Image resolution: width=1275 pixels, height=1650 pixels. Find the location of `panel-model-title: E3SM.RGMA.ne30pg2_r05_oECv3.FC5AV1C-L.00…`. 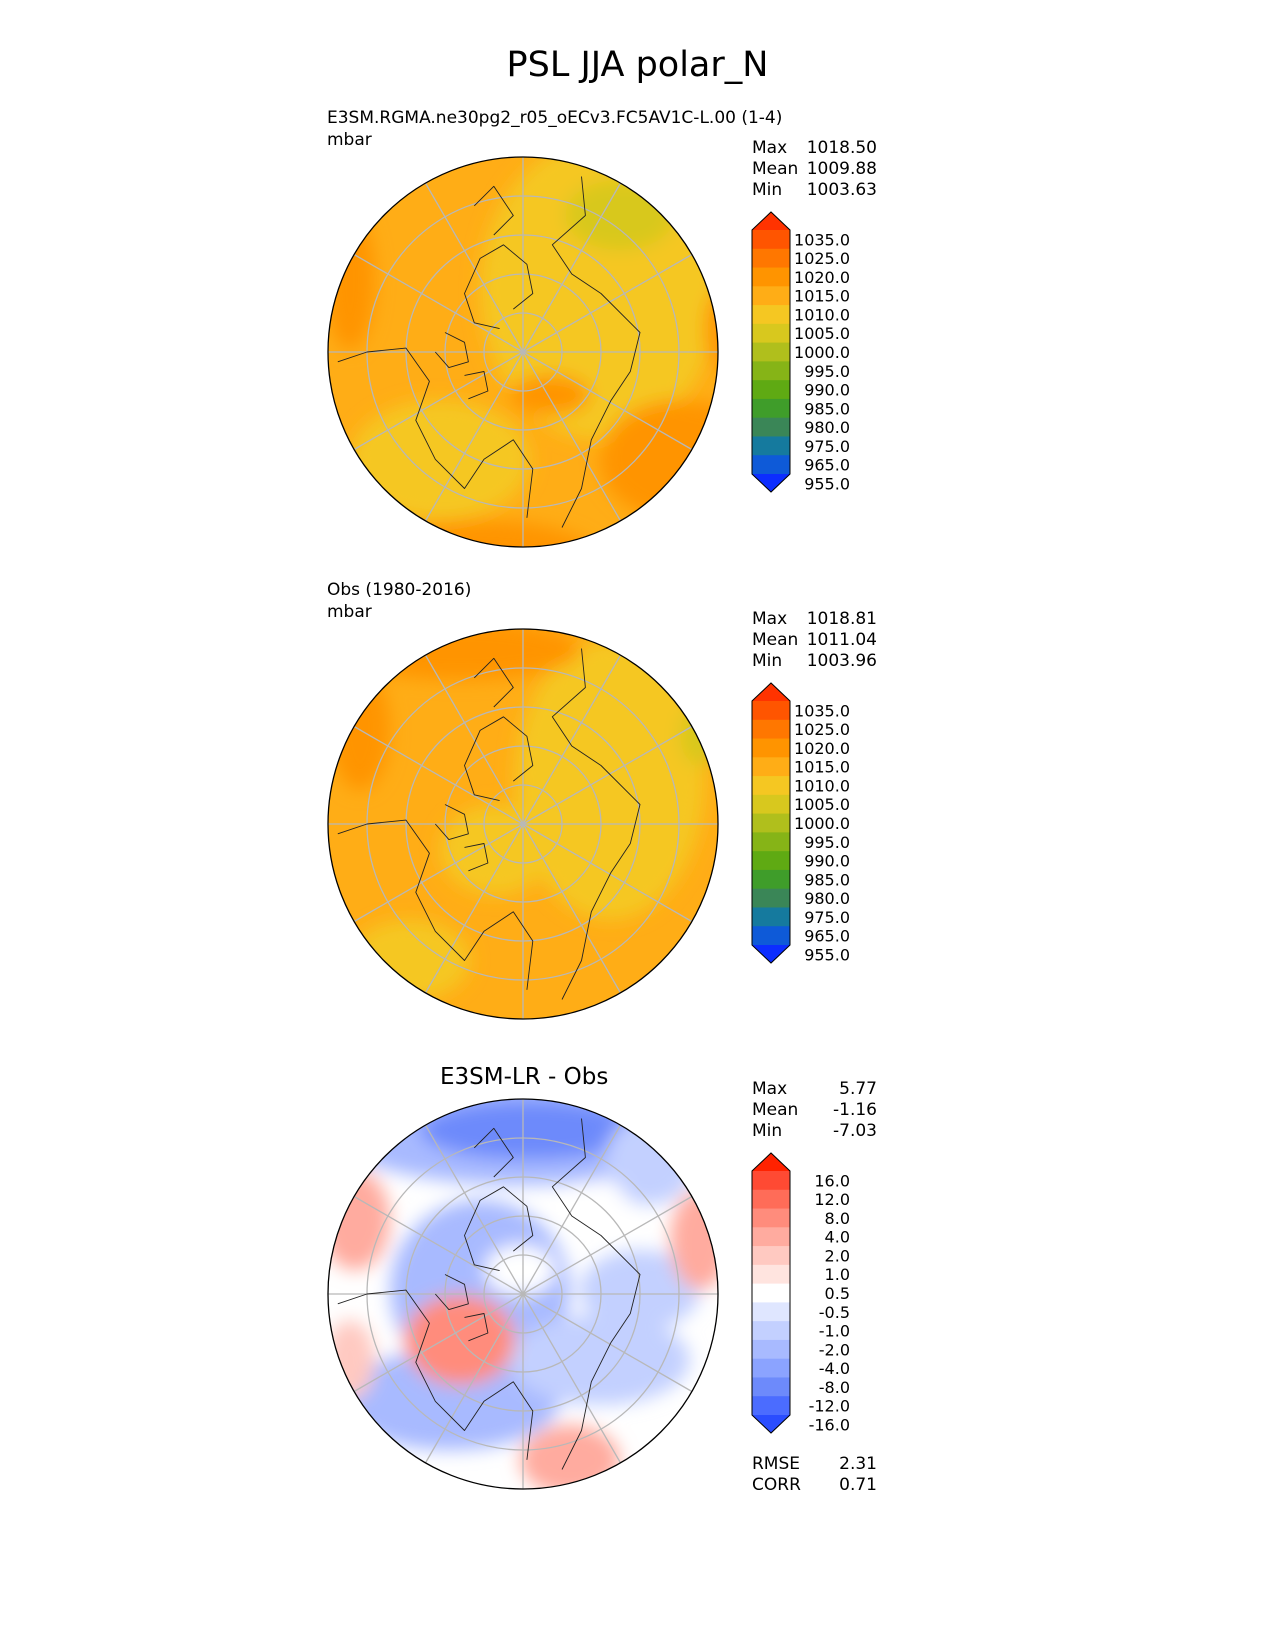

panel-model-title: E3SM.RGMA.ne30pg2_r05_oECv3.FC5AV1C-L.00… is located at coordinates (555, 118).